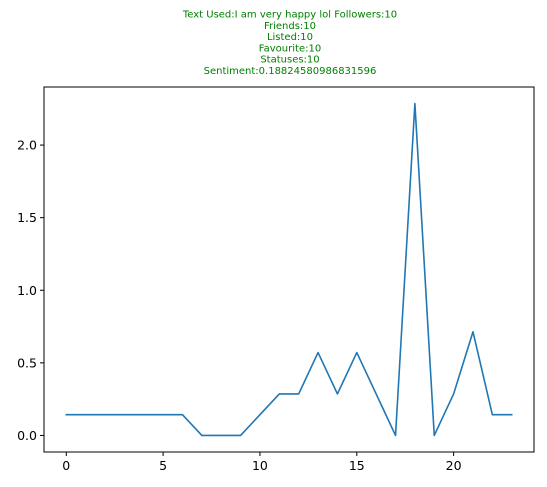 The height and width of the screenshot is (487, 547). I want to click on y-tick-label: 2.0, so click(27, 145).